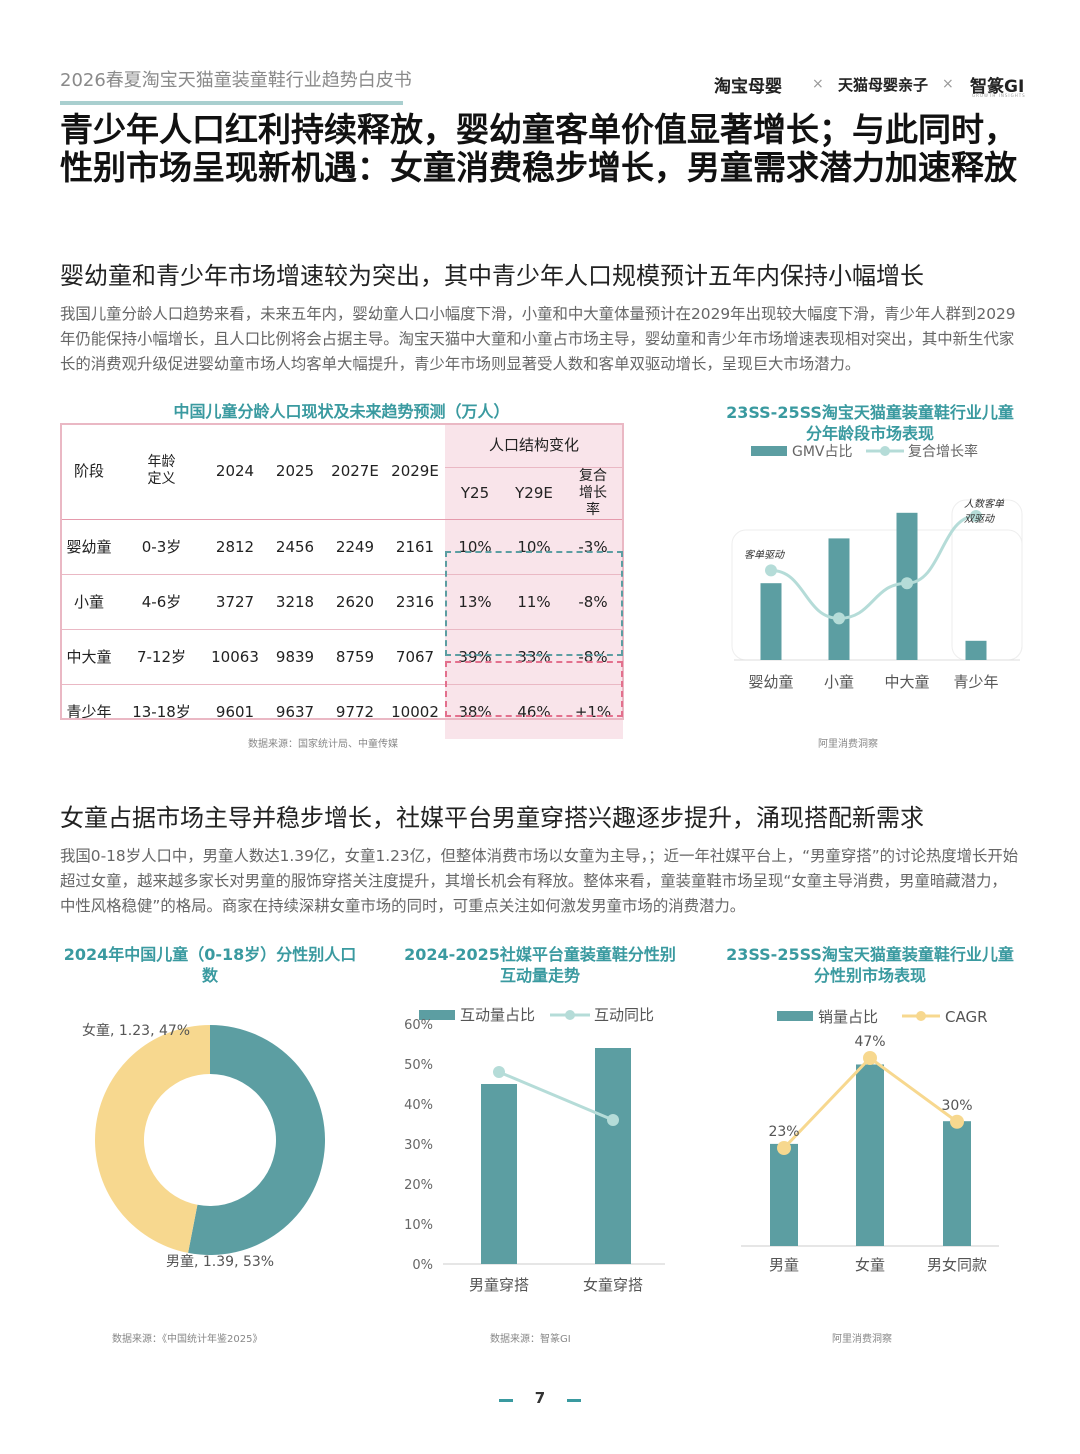 The width and height of the screenshot is (1080, 1454). I want to click on cell-v2029: 10002, so click(415, 711).